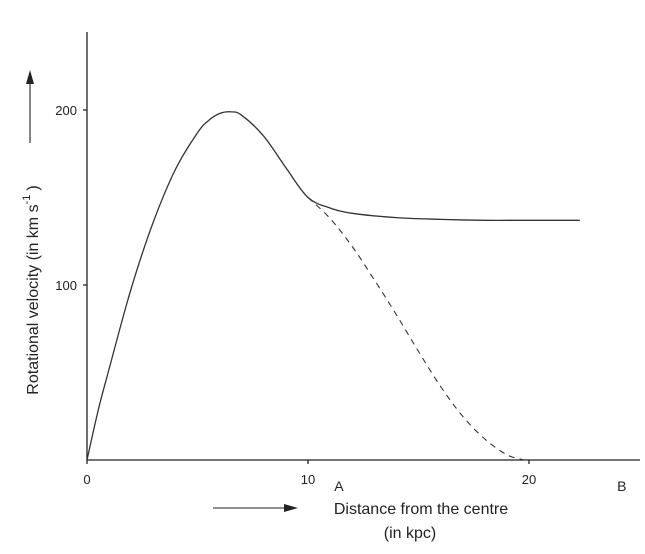 This screenshot has width=645, height=554. I want to click on y-axis-title-sup: -1, so click(27, 200).